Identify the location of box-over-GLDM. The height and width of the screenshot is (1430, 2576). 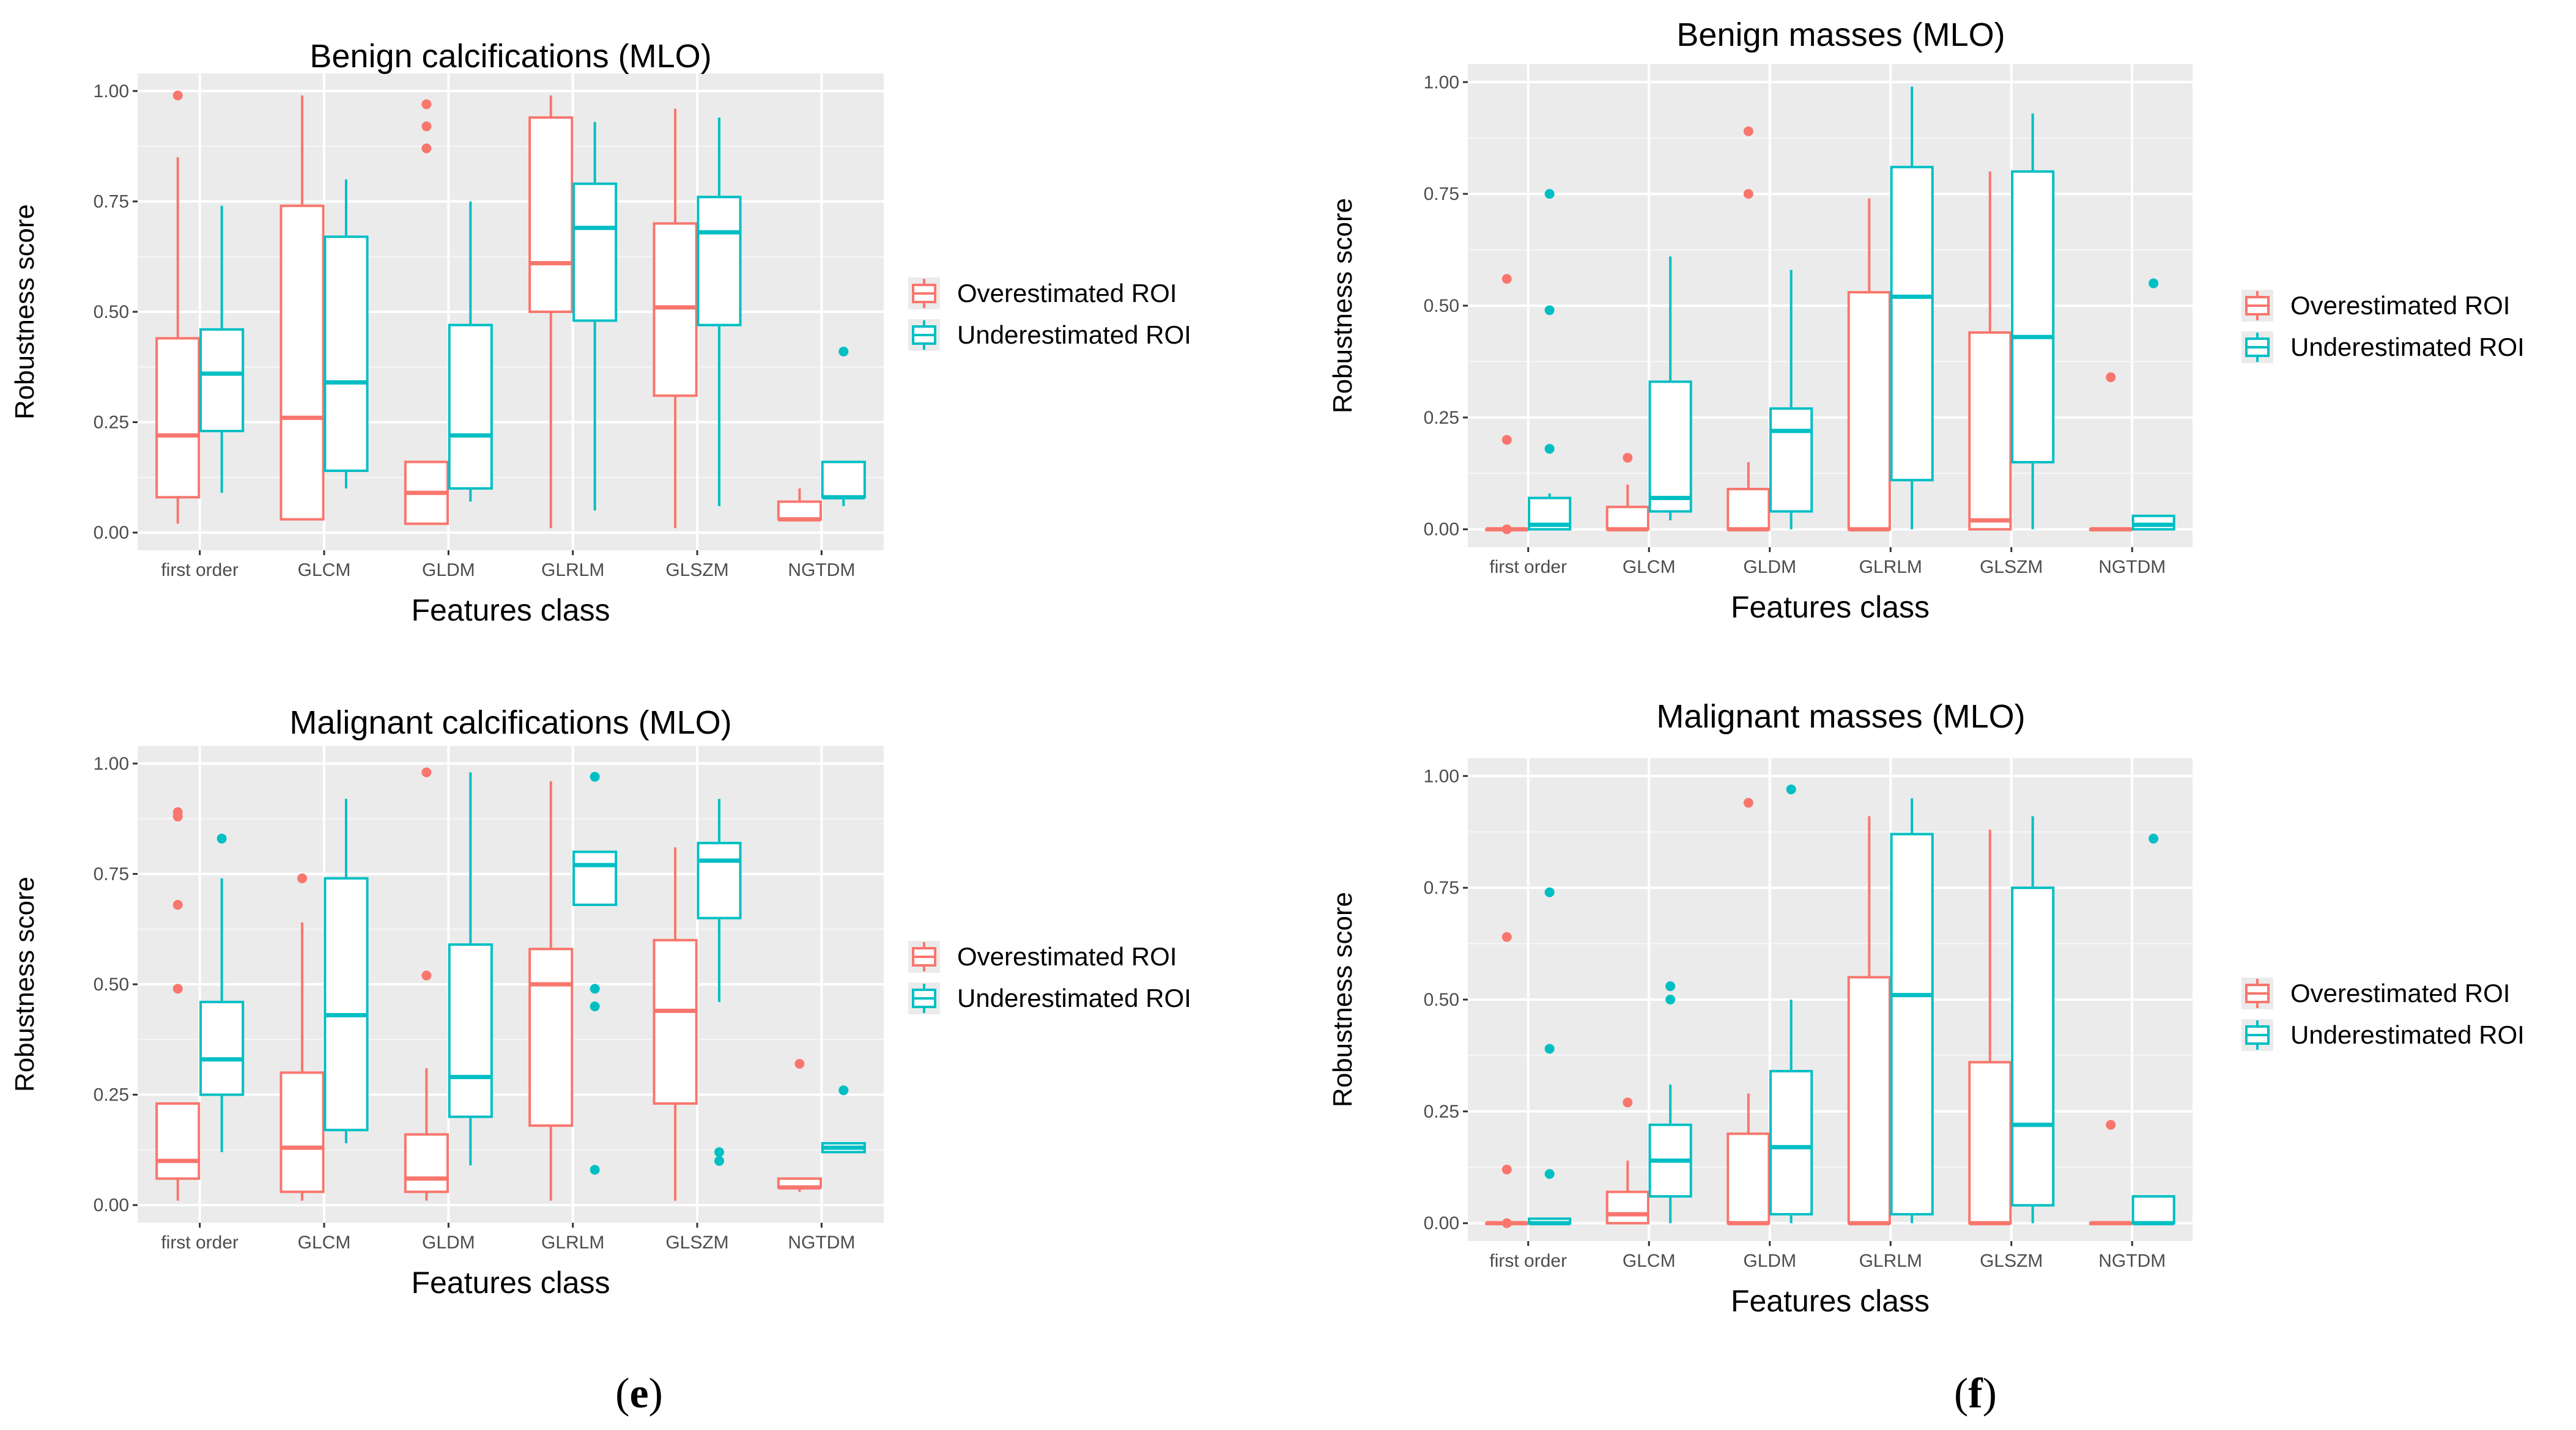
(1749, 329).